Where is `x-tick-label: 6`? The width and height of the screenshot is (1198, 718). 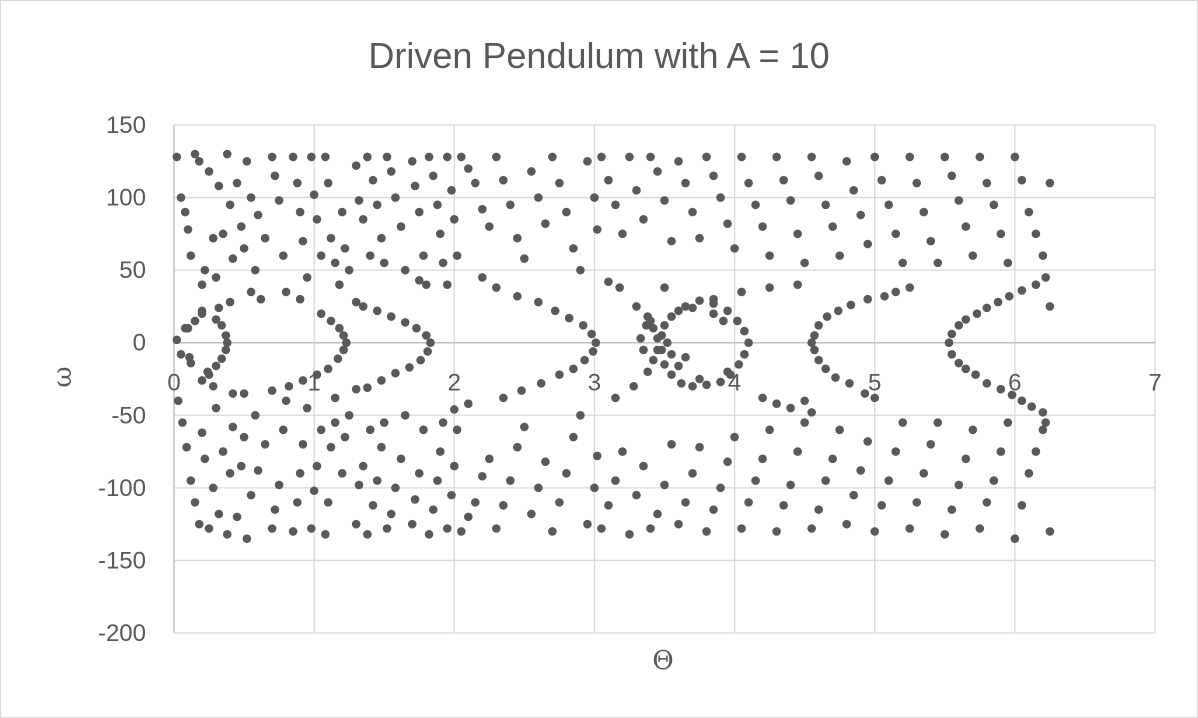
x-tick-label: 6 is located at coordinates (1014, 383).